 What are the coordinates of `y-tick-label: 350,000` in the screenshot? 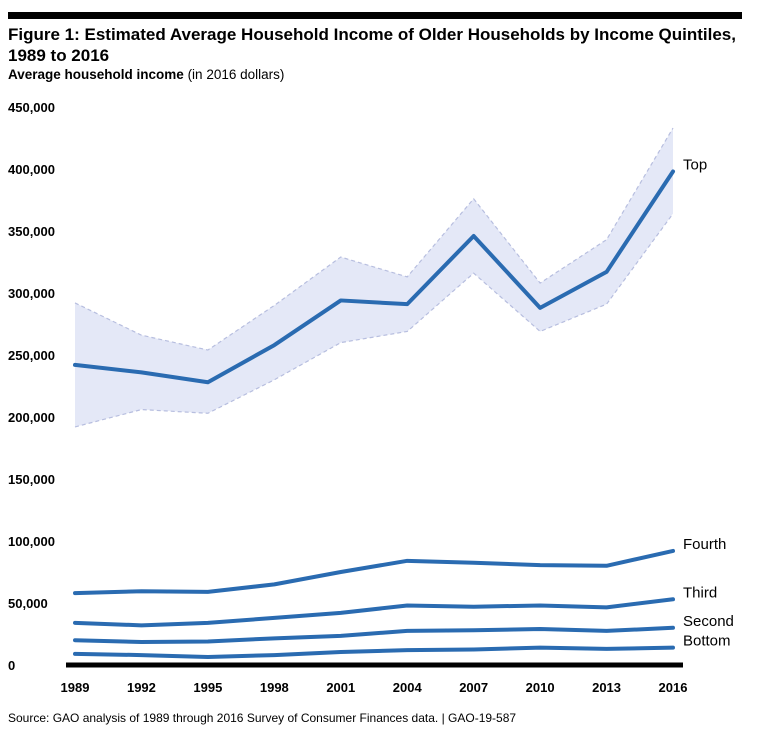 It's located at (31, 231).